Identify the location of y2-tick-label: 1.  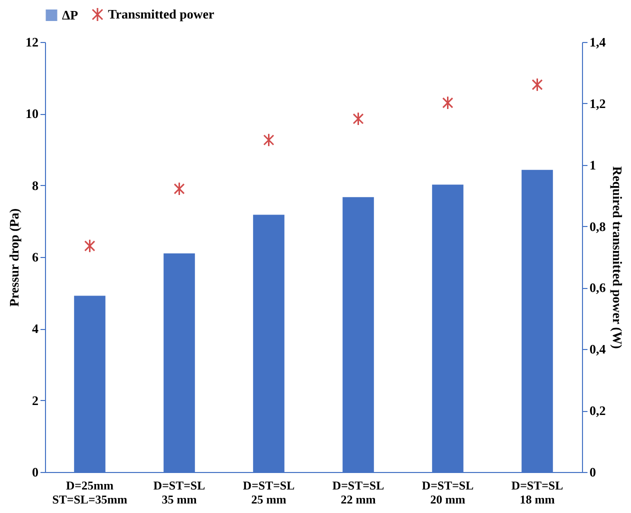
(593, 164).